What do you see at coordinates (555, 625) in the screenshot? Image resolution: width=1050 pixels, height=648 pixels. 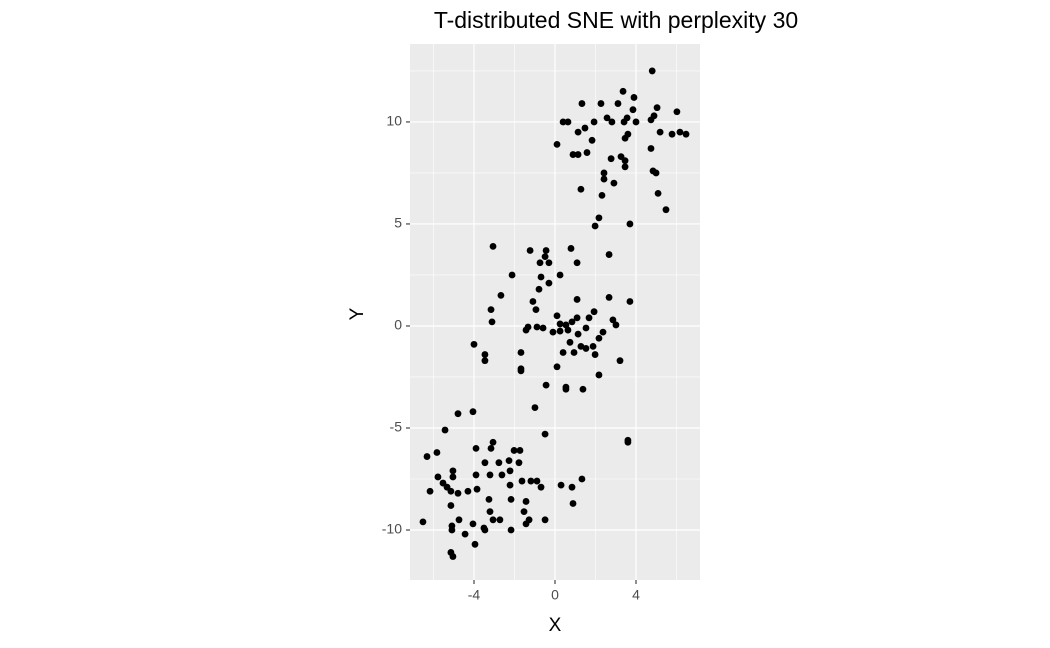 I see `x-axis-title: X` at bounding box center [555, 625].